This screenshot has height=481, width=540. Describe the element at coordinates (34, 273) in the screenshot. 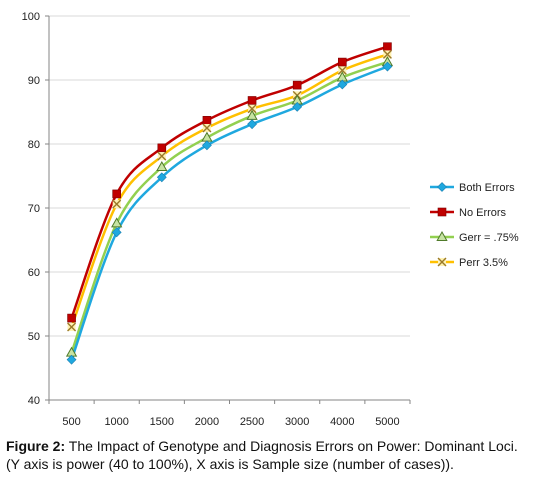

I see `y-tick-label: 60` at that location.